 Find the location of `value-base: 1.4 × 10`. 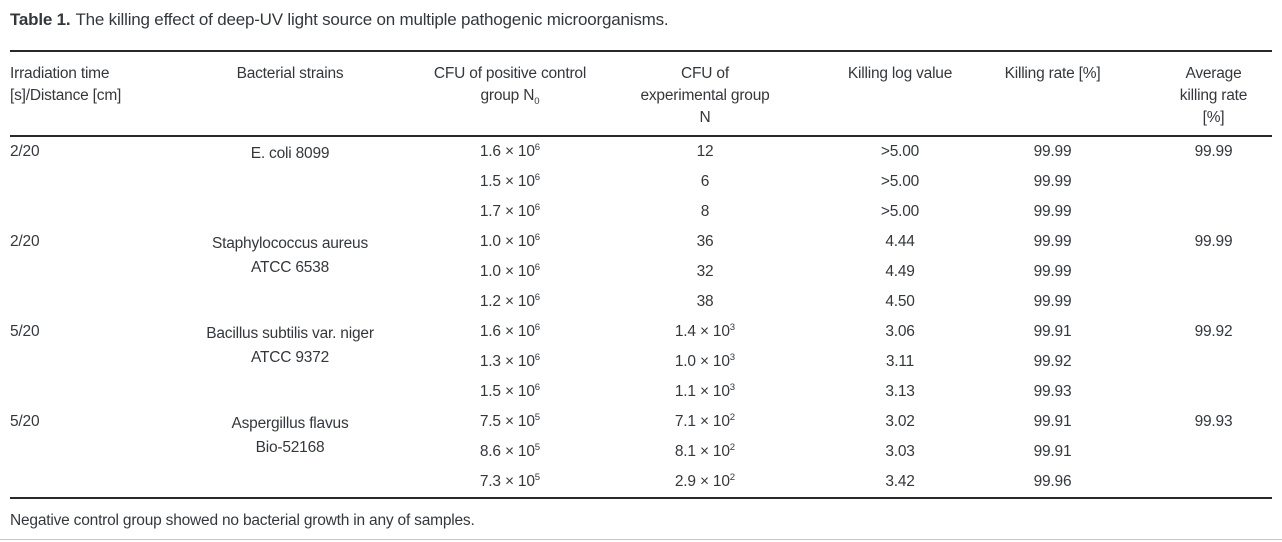

value-base: 1.4 × 10 is located at coordinates (702, 332).